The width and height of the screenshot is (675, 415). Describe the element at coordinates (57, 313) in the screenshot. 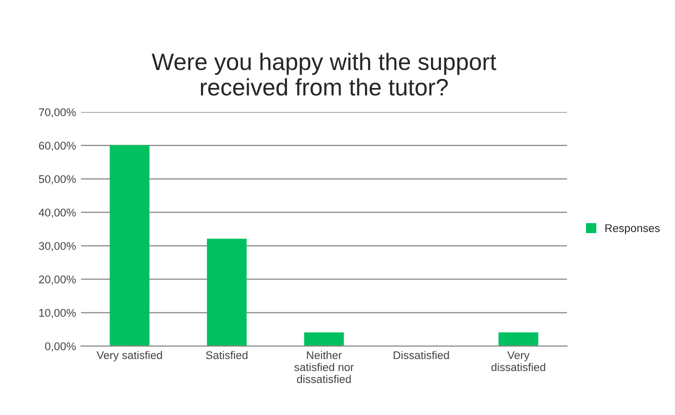

I see `y-tick-label: 10,00%` at that location.